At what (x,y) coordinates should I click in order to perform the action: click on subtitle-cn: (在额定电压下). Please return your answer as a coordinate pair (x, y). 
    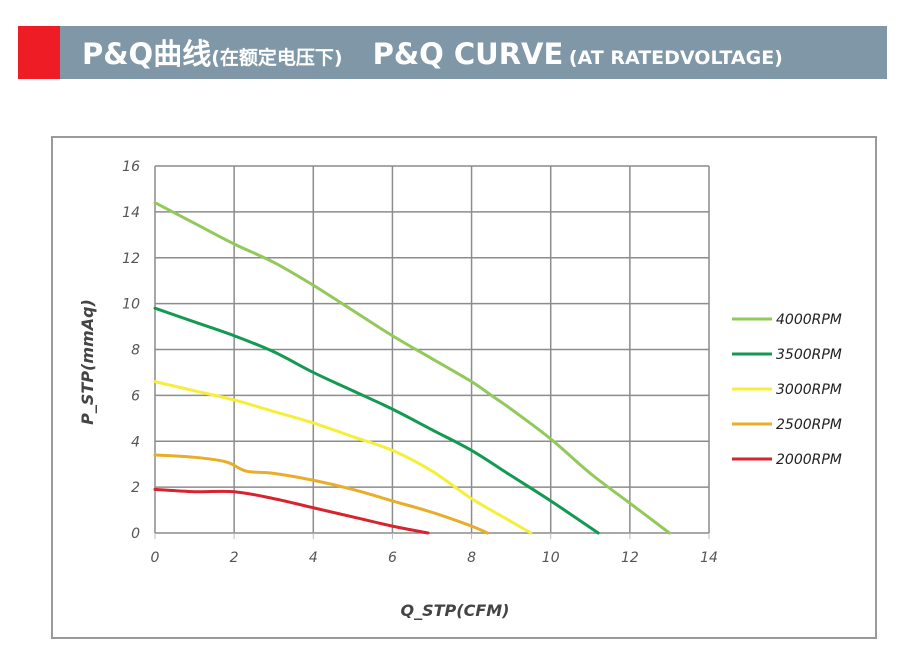
    Looking at the image, I should click on (277, 58).